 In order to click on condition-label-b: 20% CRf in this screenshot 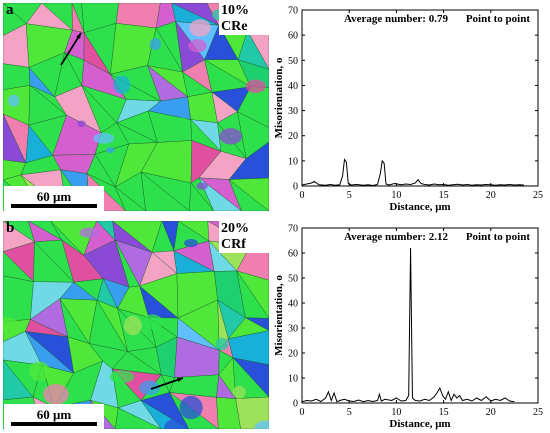, I will do `click(247, 237)`.